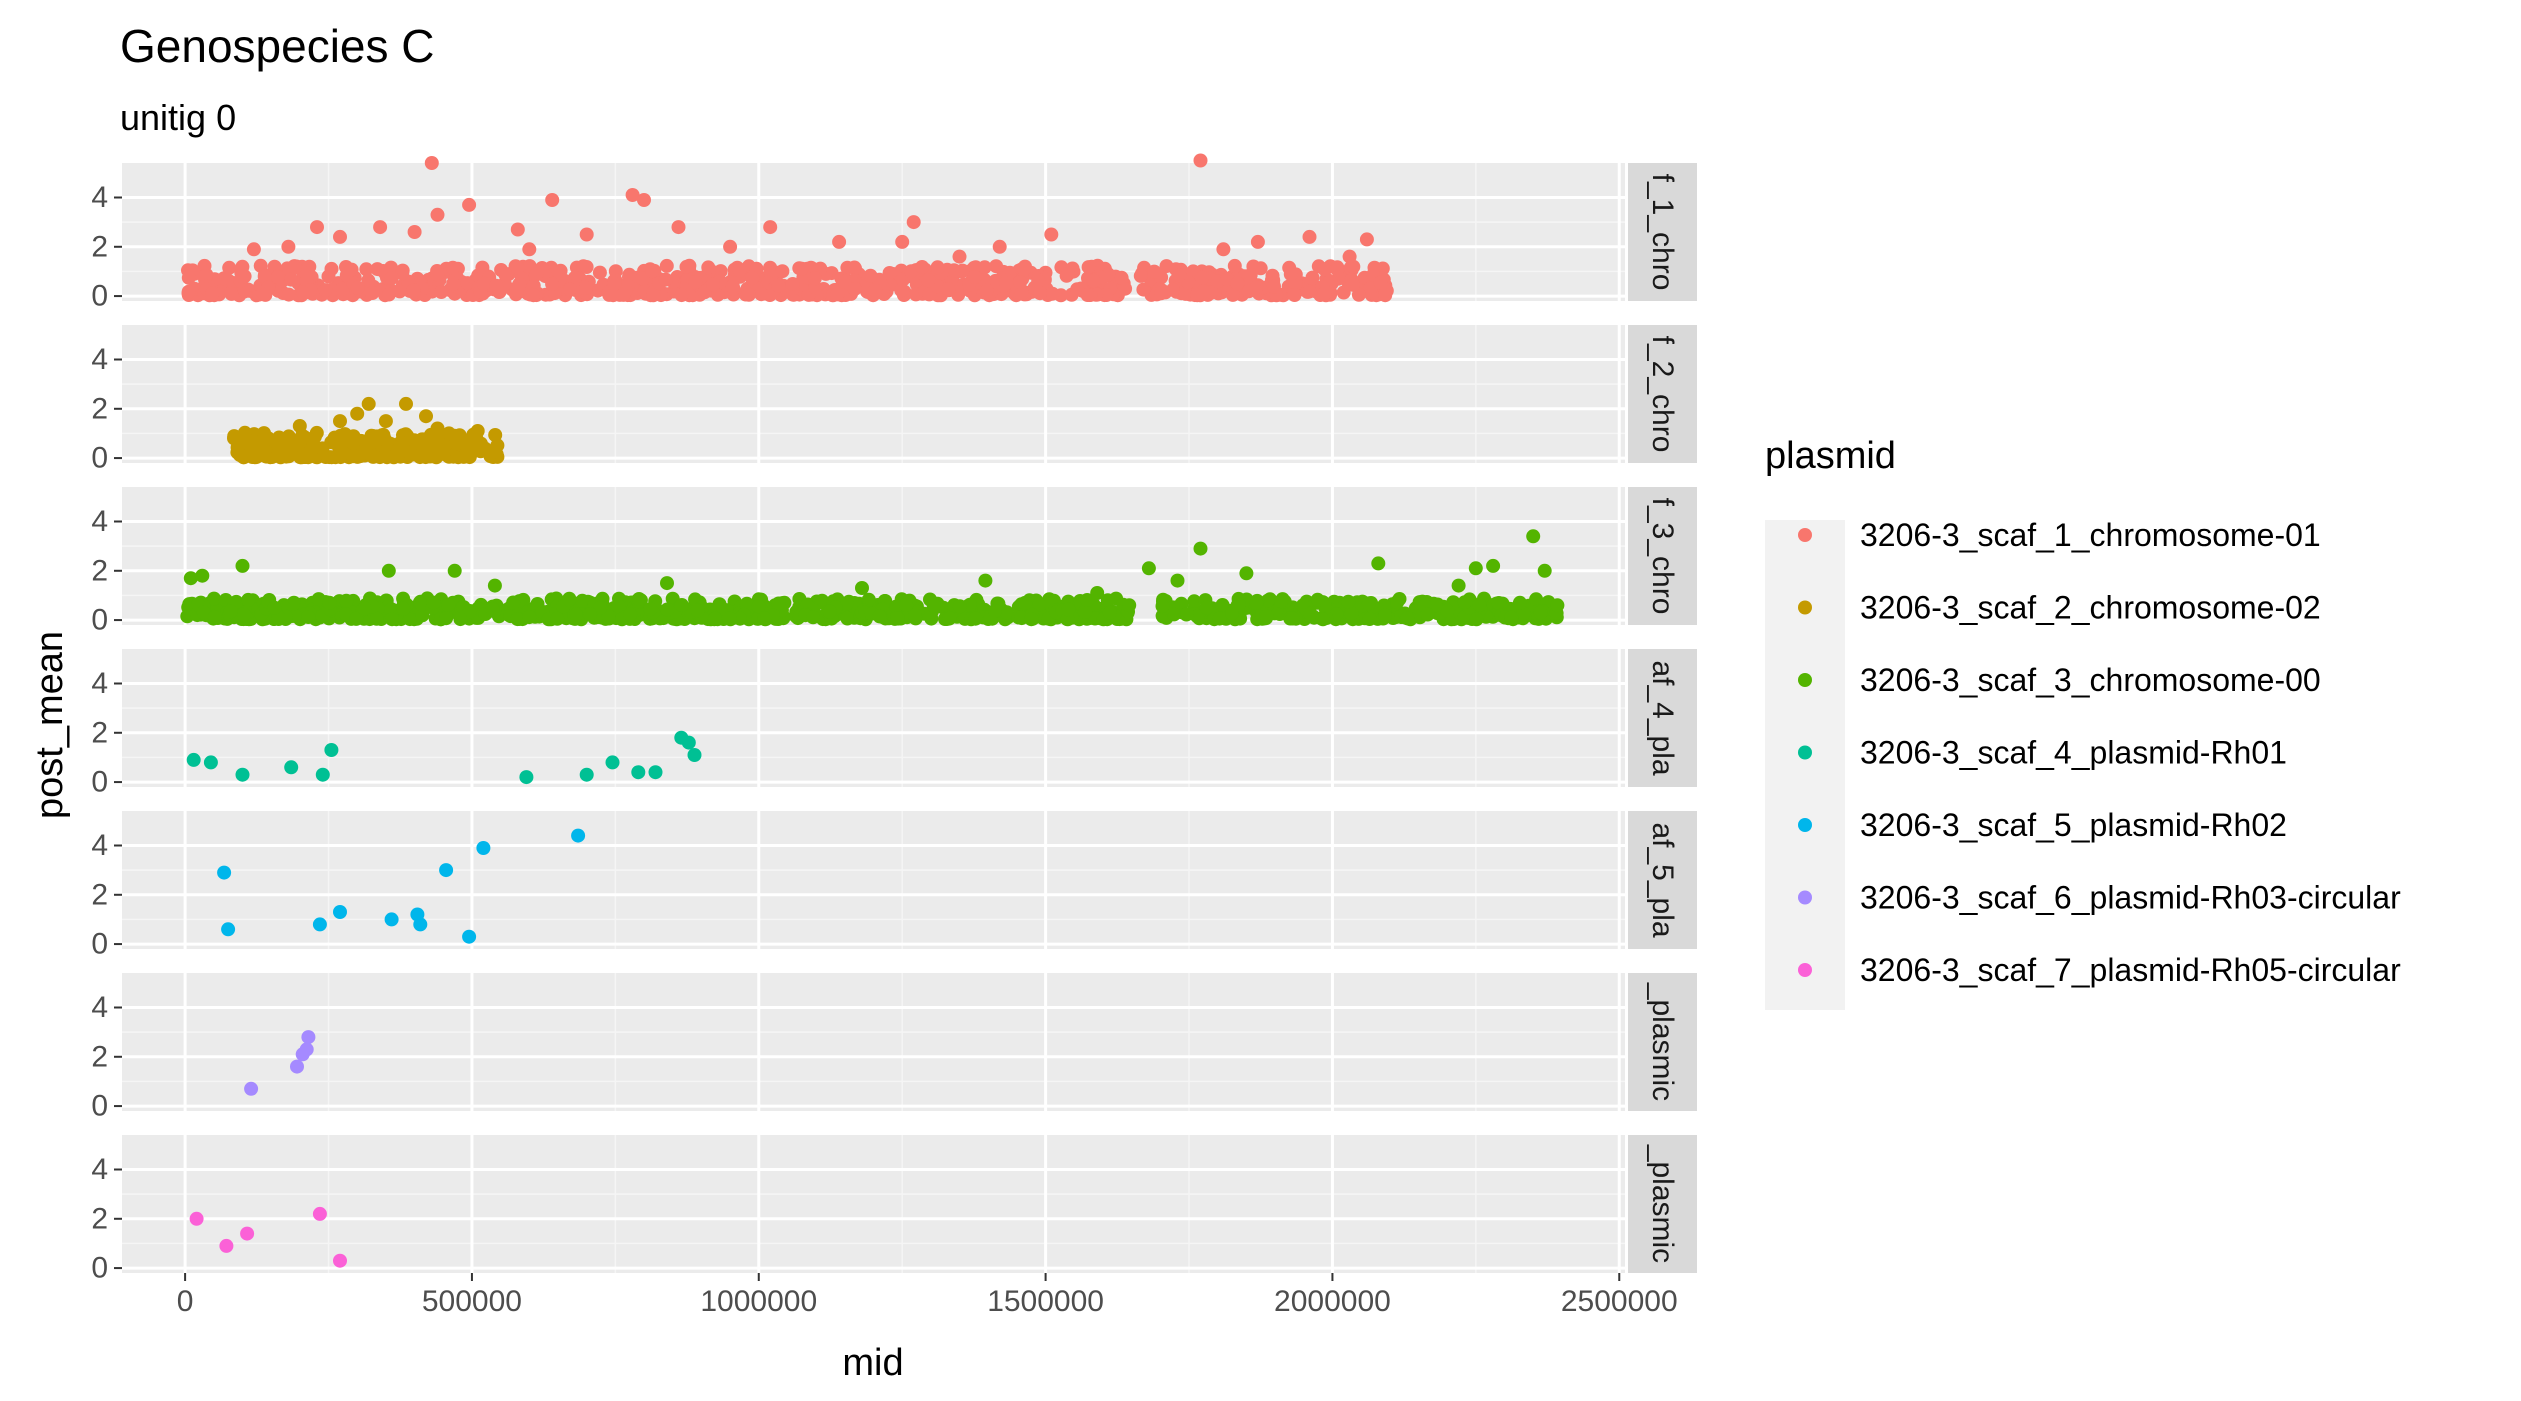 The width and height of the screenshot is (2521, 1401). What do you see at coordinates (1830, 456) in the screenshot?
I see `legend-title: plasmid` at bounding box center [1830, 456].